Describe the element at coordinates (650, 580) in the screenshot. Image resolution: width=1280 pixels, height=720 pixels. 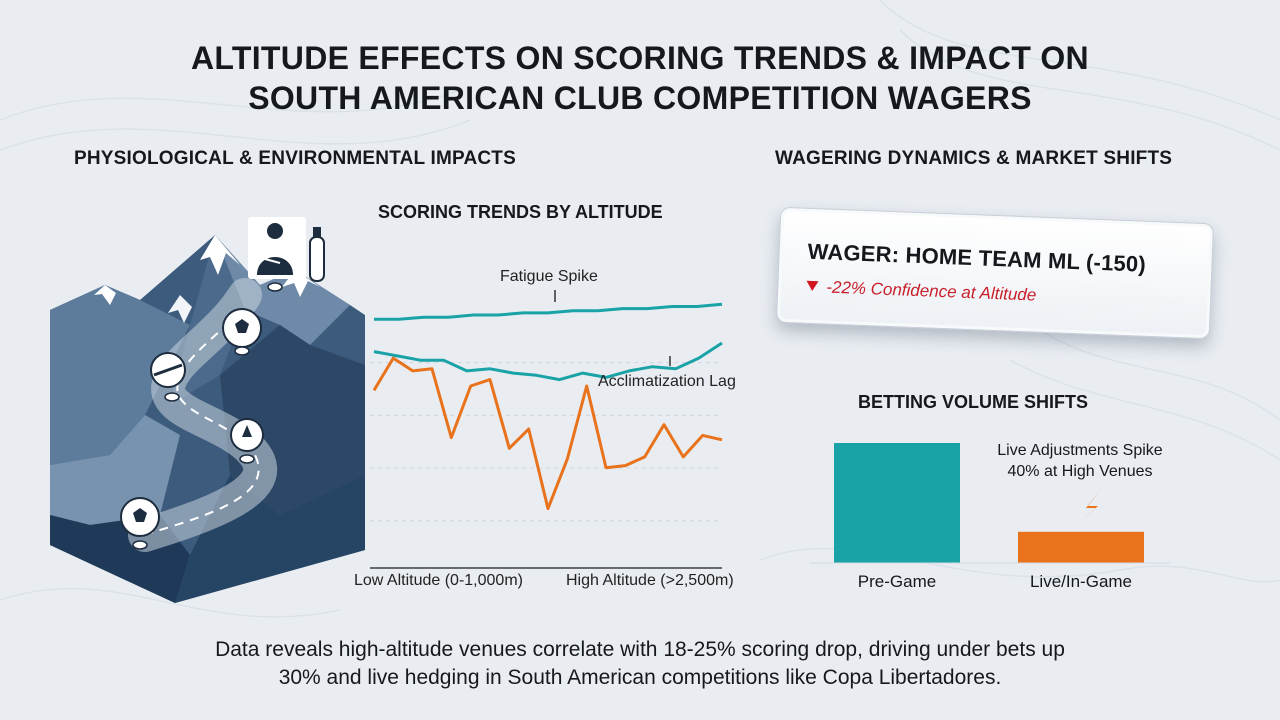
I see `x-tick-high-altitude: High Altitude (>2,500m)` at that location.